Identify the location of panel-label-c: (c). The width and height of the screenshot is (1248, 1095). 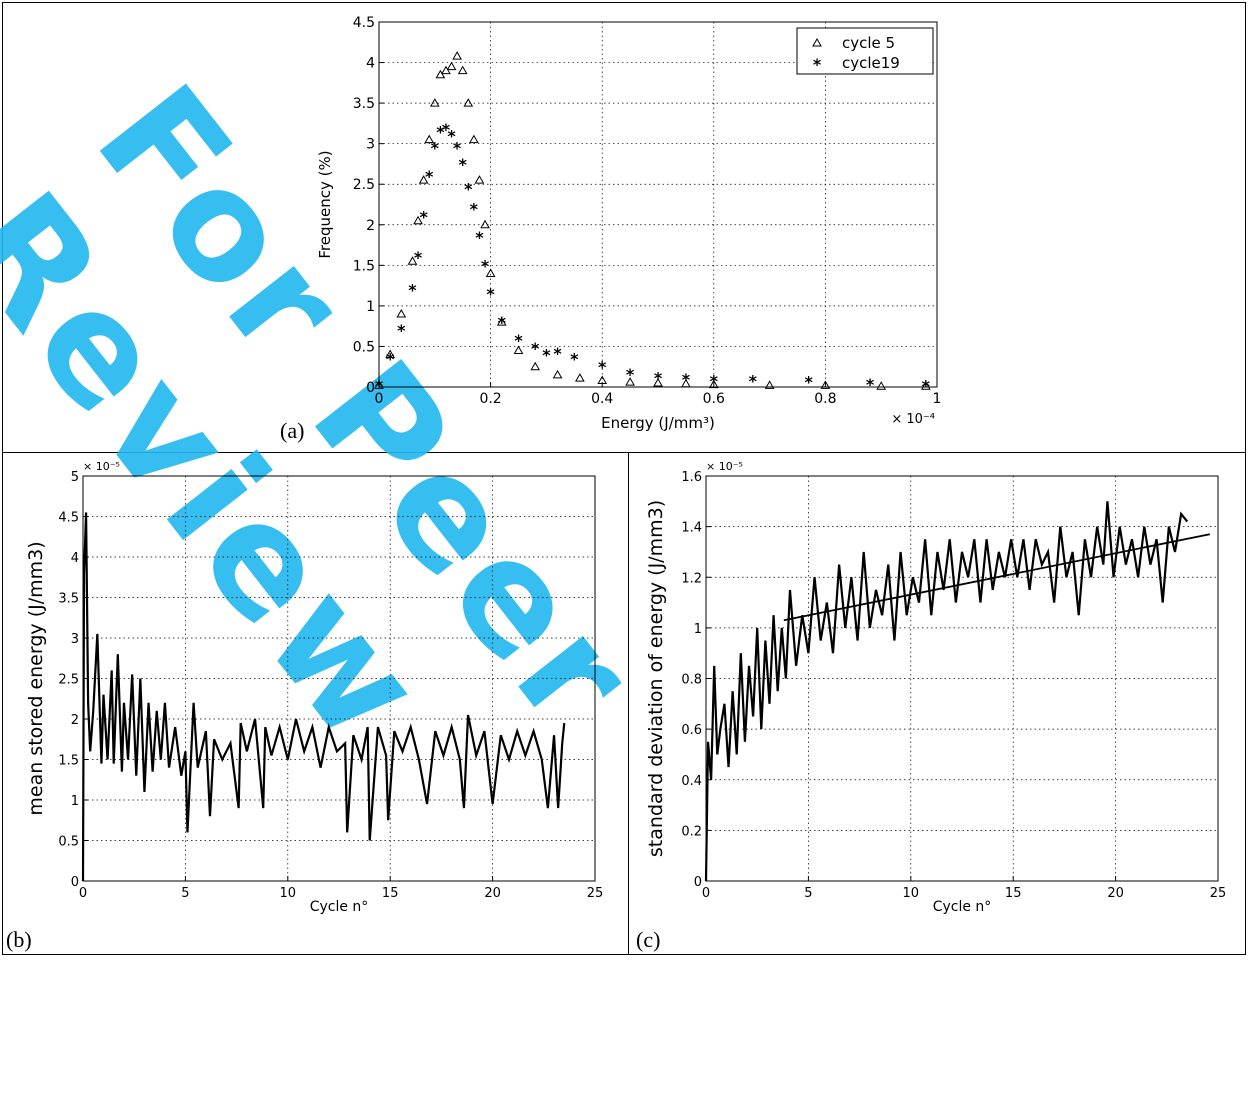
(648, 939).